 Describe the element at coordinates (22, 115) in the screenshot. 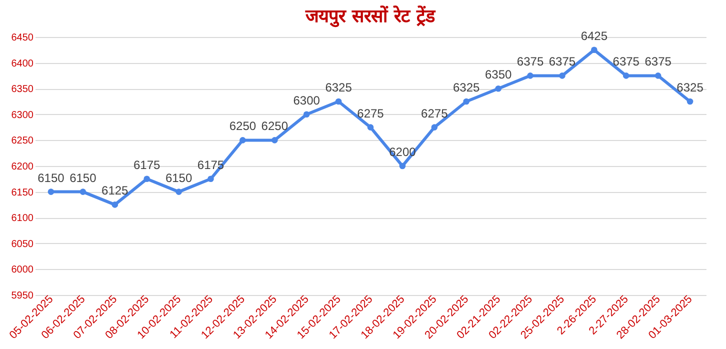

I see `y-tick-label: 6300` at that location.